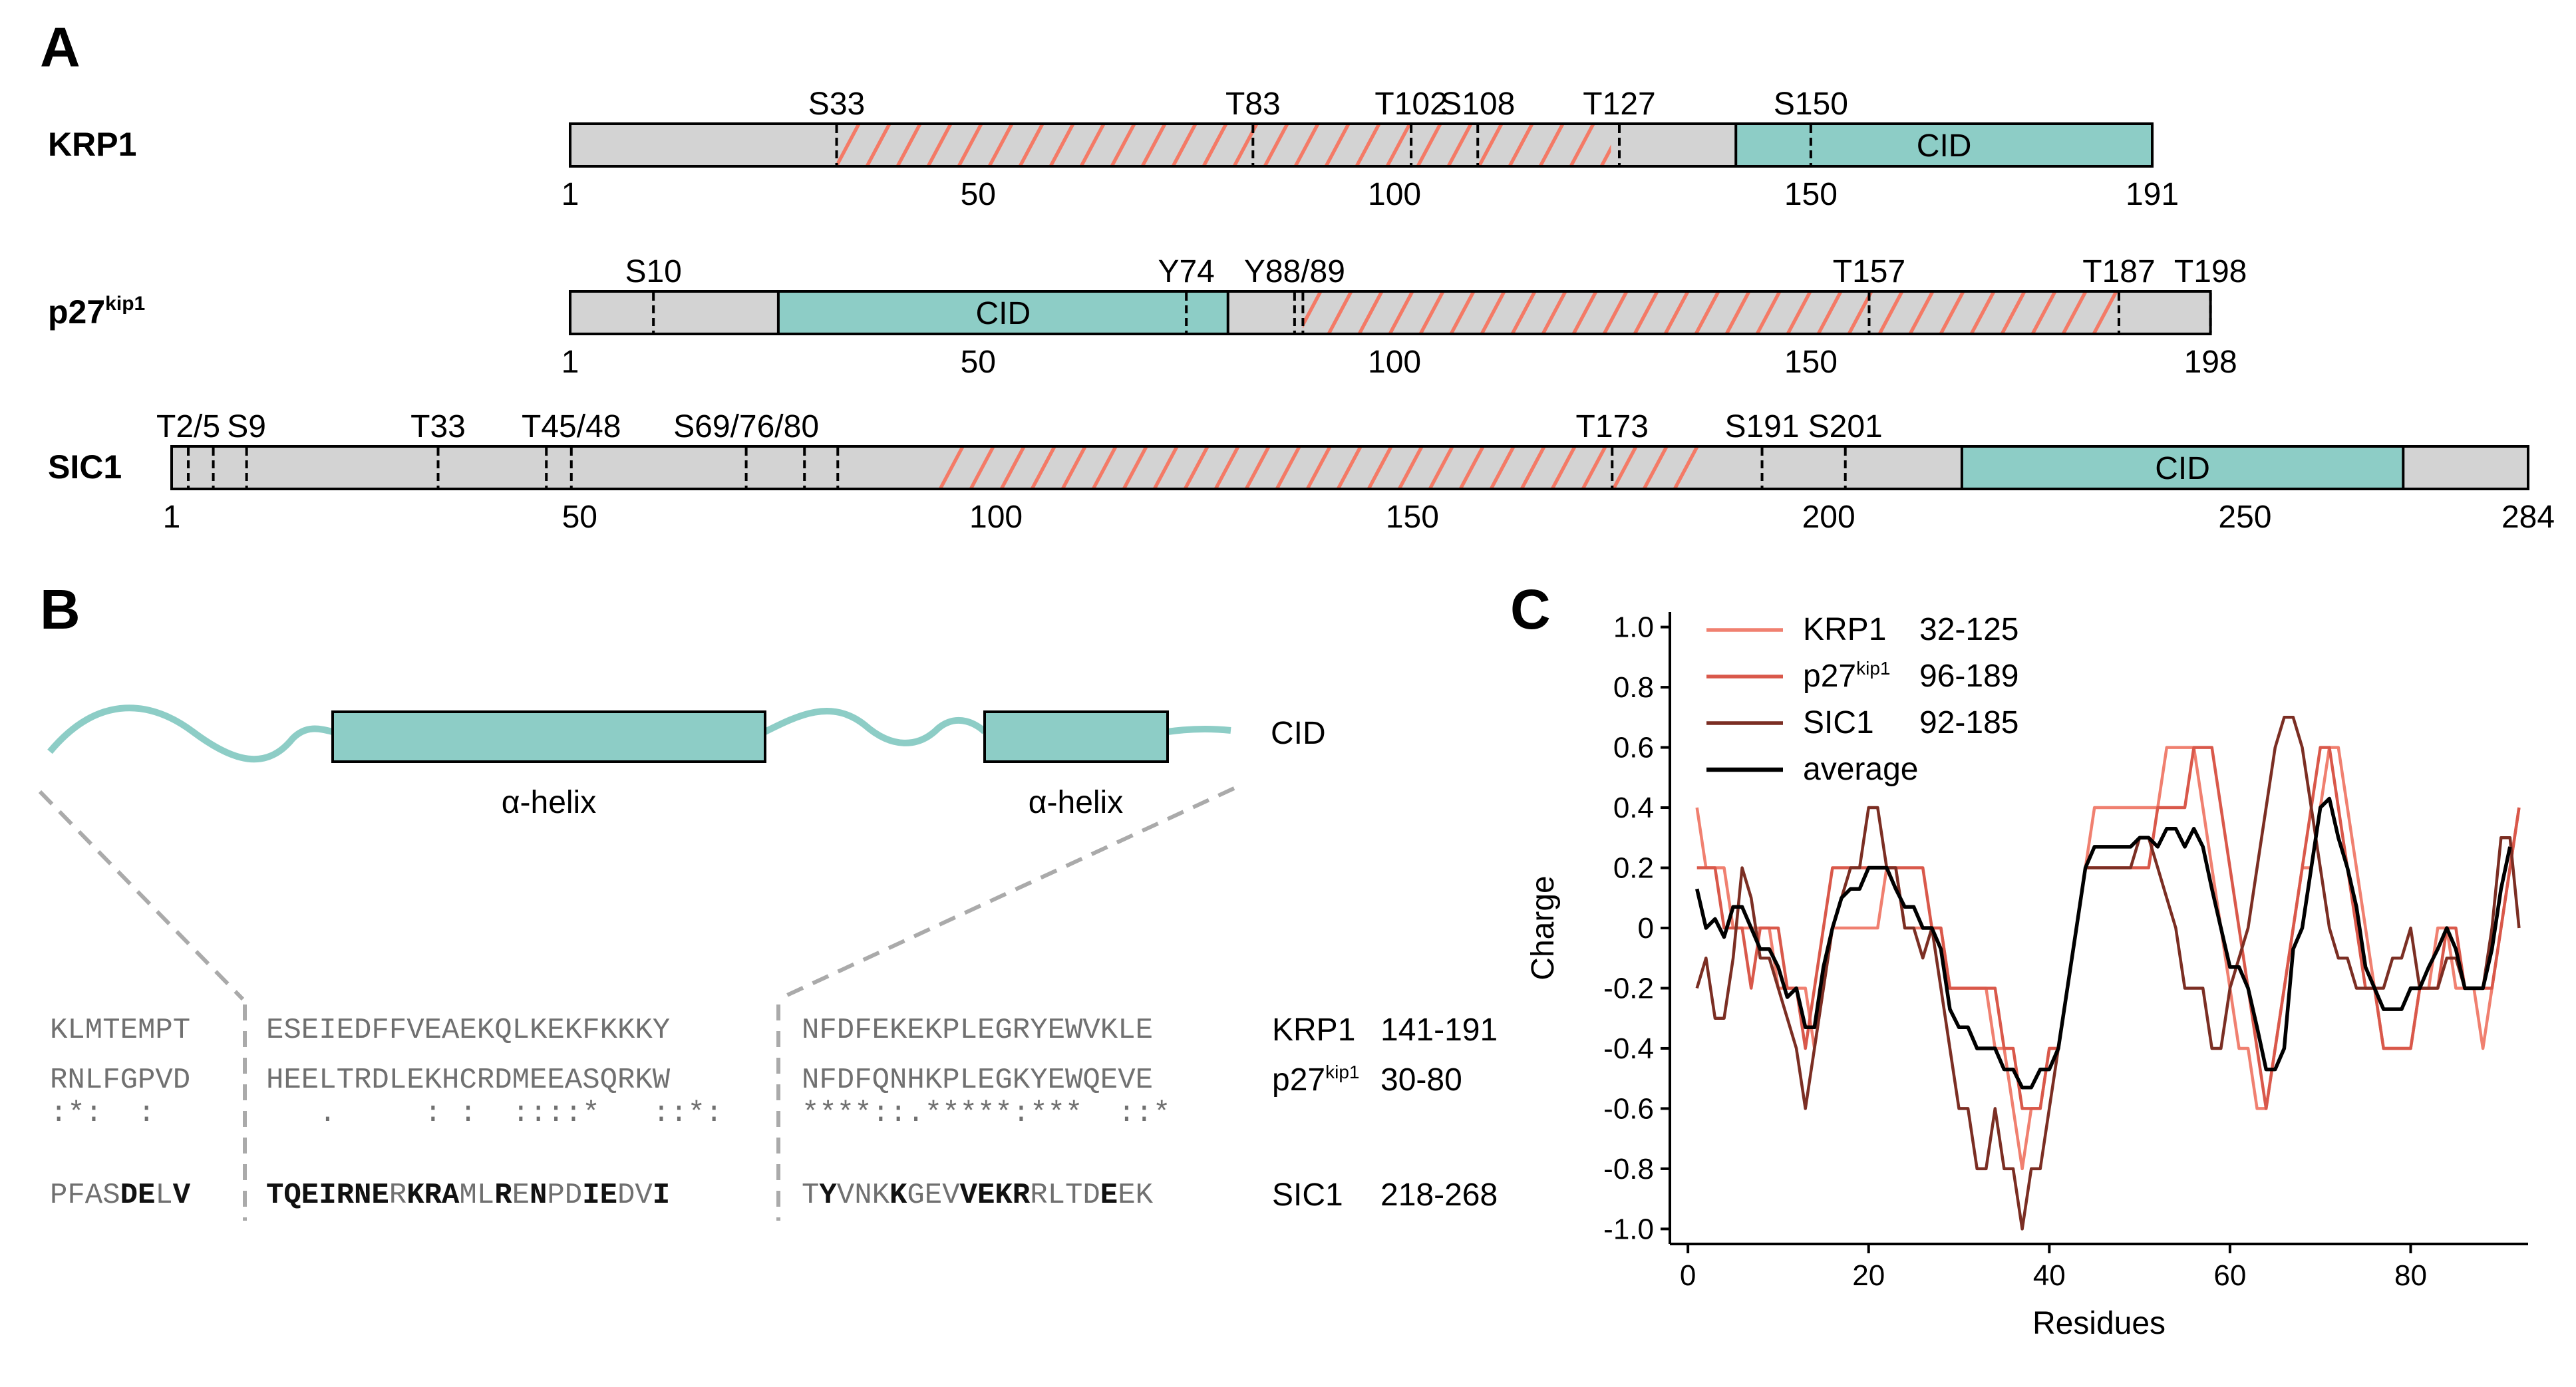 This screenshot has width=2576, height=1387. What do you see at coordinates (1838, 722) in the screenshot?
I see `legend-label-sic1: SIC1` at bounding box center [1838, 722].